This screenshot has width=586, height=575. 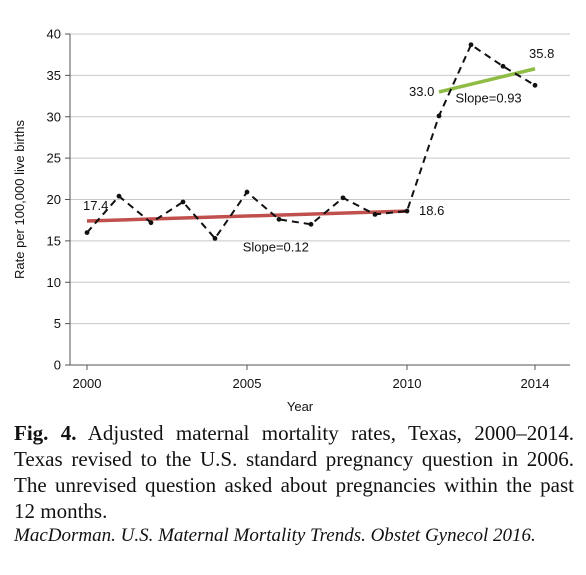 What do you see at coordinates (276, 247) in the screenshot?
I see `slope-label: Slope=0.12` at bounding box center [276, 247].